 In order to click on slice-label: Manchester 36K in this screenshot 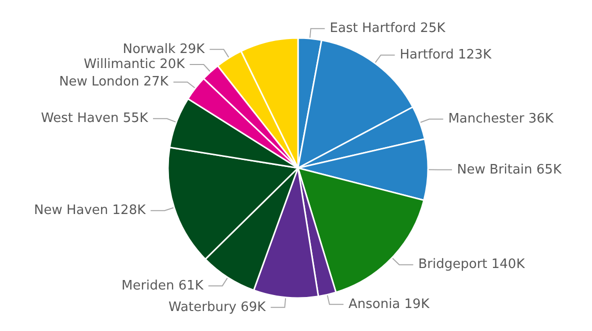, I will do `click(501, 119)`.